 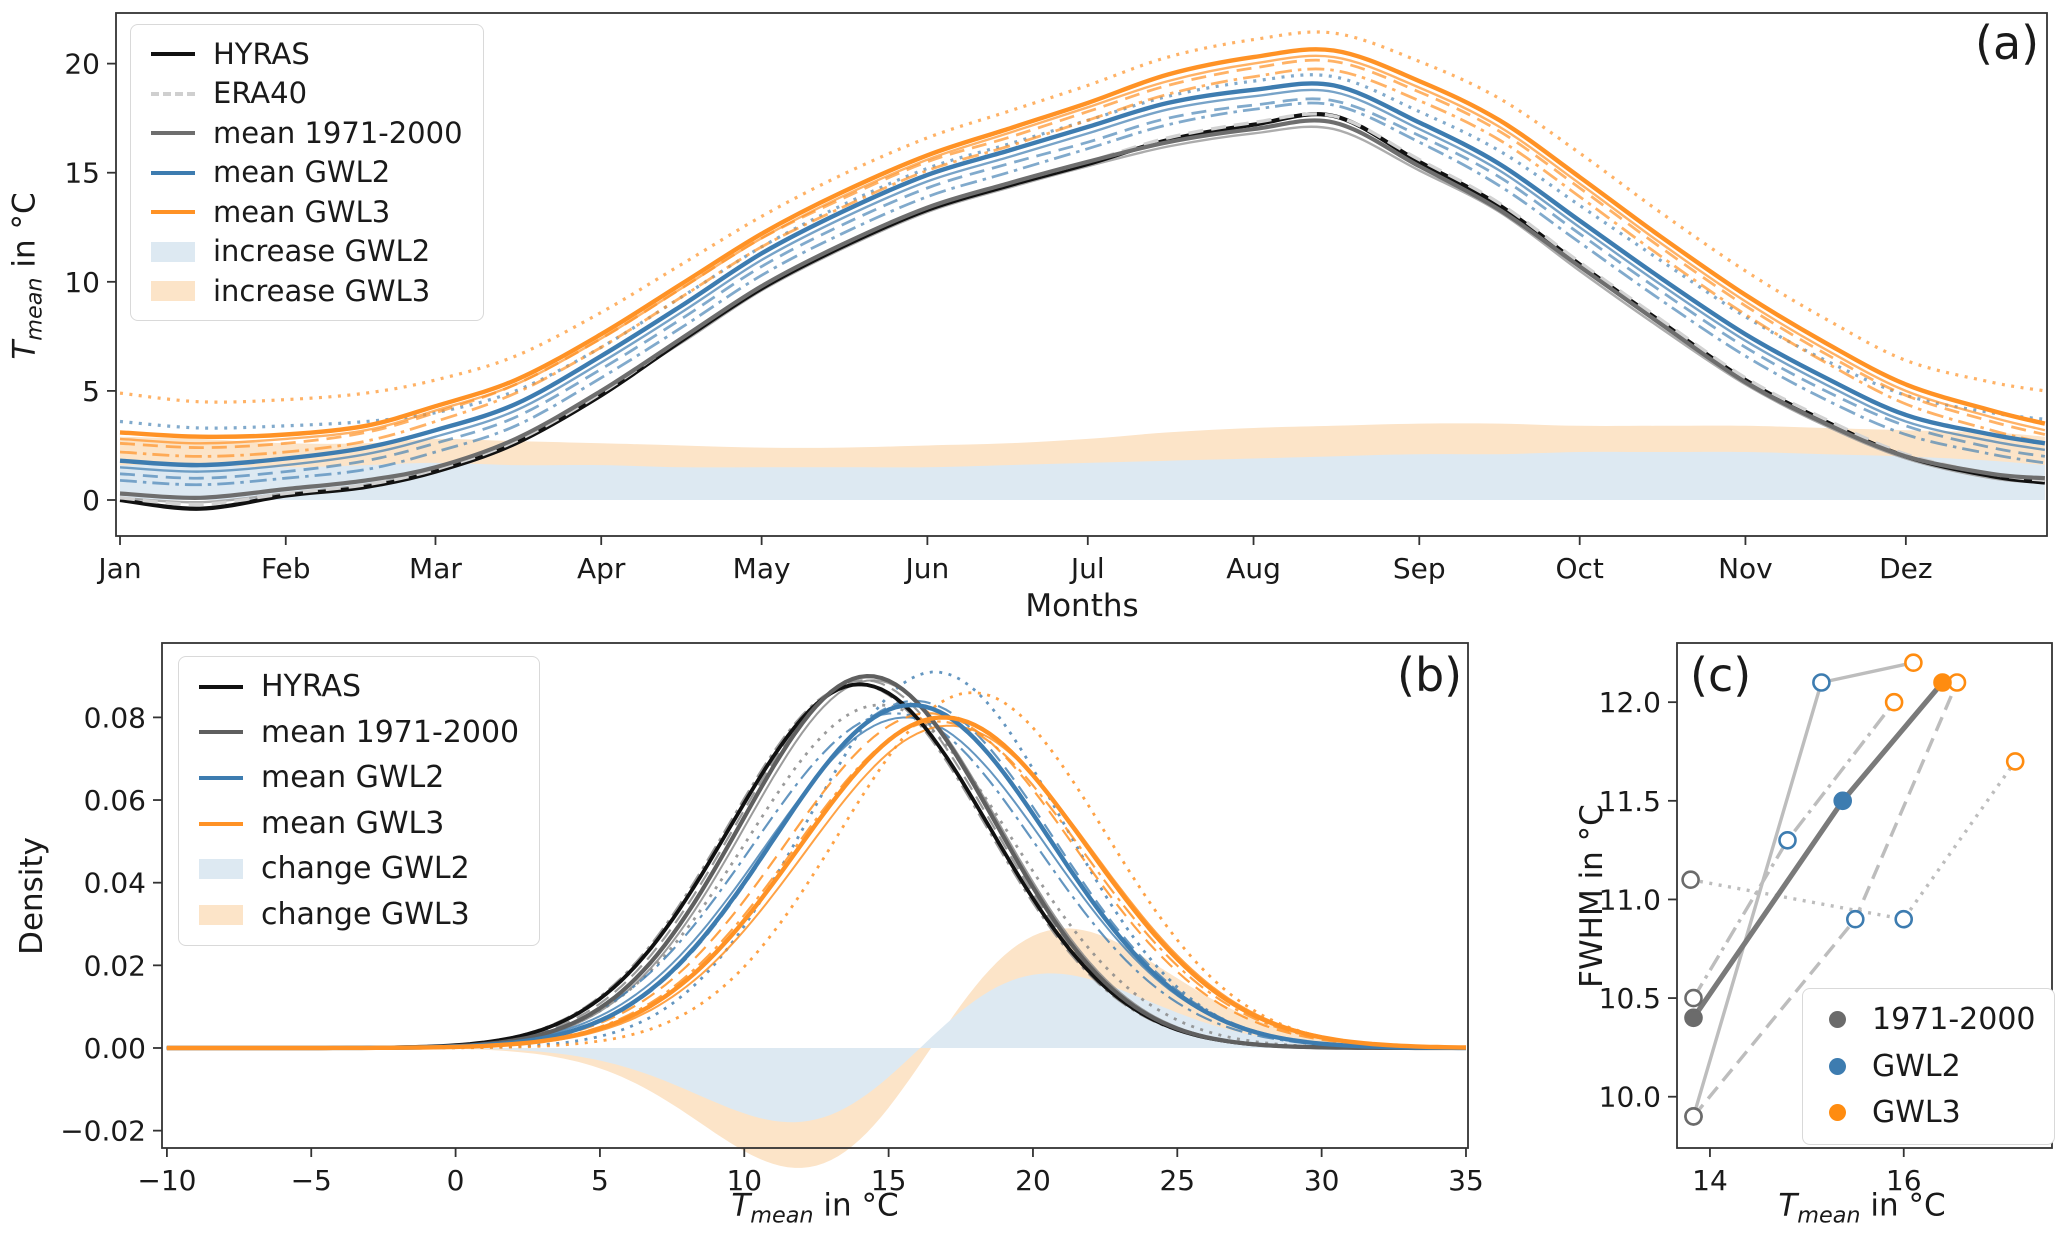 I want to click on legend-item-gwl2: GWL2, so click(x=1928, y=1066).